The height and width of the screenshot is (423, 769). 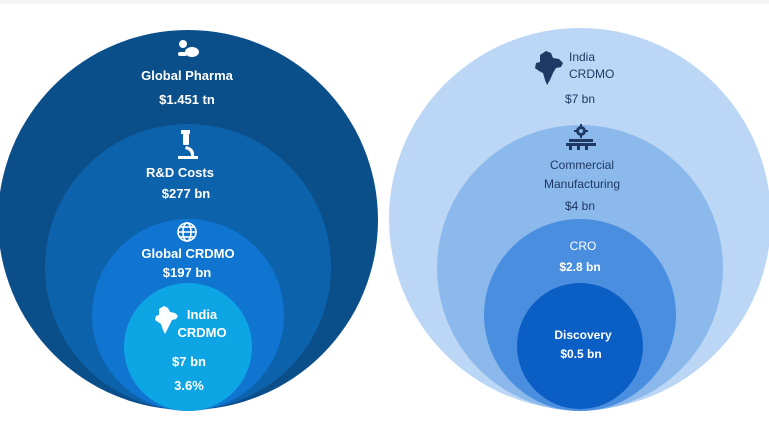 What do you see at coordinates (186, 193) in the screenshot?
I see `rd-costs-value: $277 bn` at bounding box center [186, 193].